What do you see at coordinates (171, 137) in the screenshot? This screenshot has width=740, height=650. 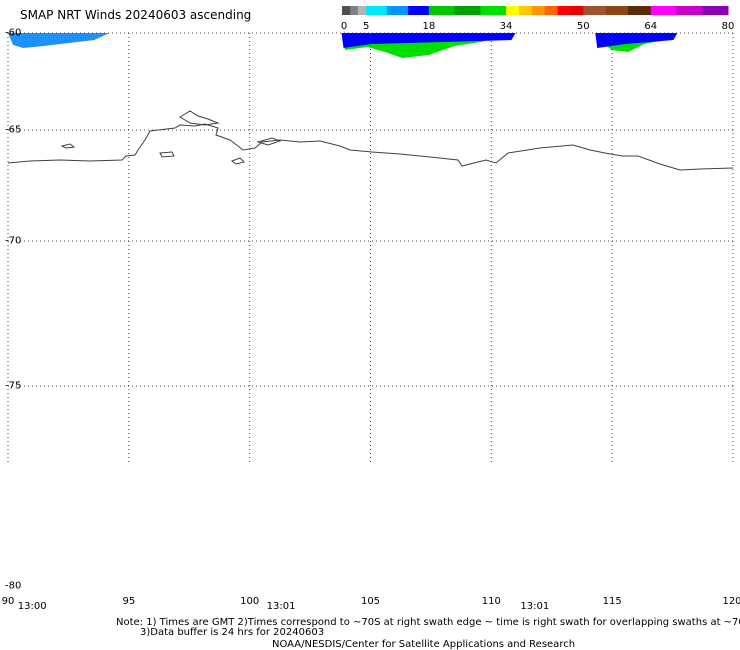 I see `coastline-islands` at bounding box center [171, 137].